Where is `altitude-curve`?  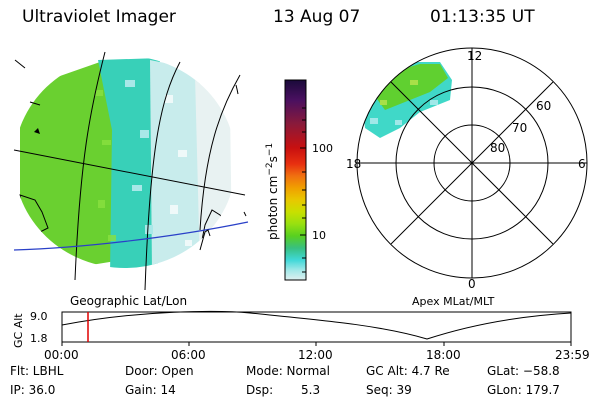
altitude-curve is located at coordinates (316, 325).